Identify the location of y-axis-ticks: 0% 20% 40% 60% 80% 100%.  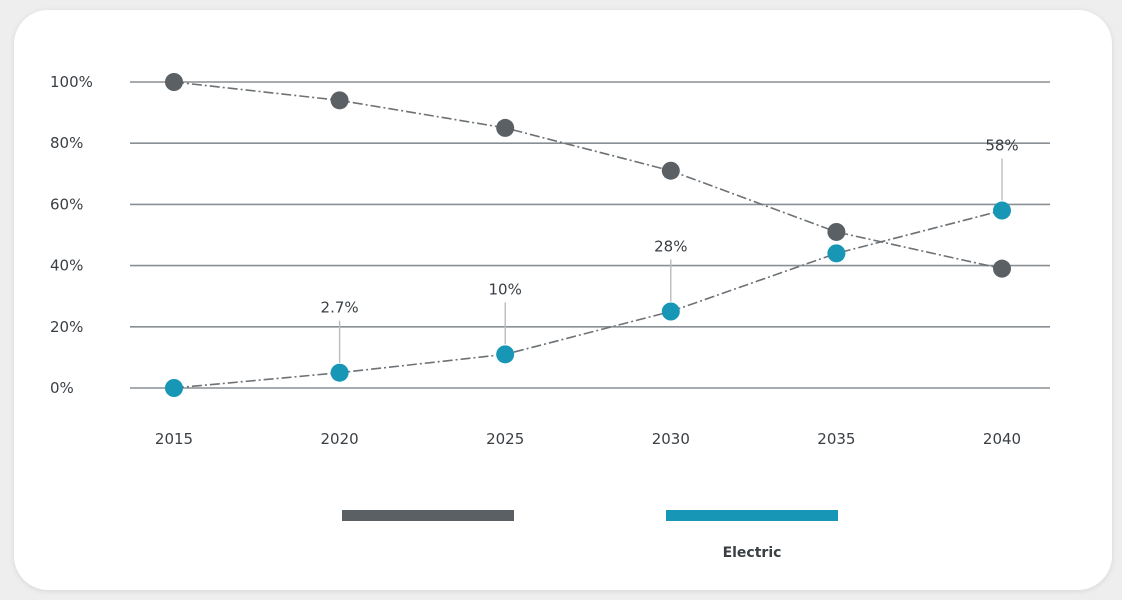
(71, 235).